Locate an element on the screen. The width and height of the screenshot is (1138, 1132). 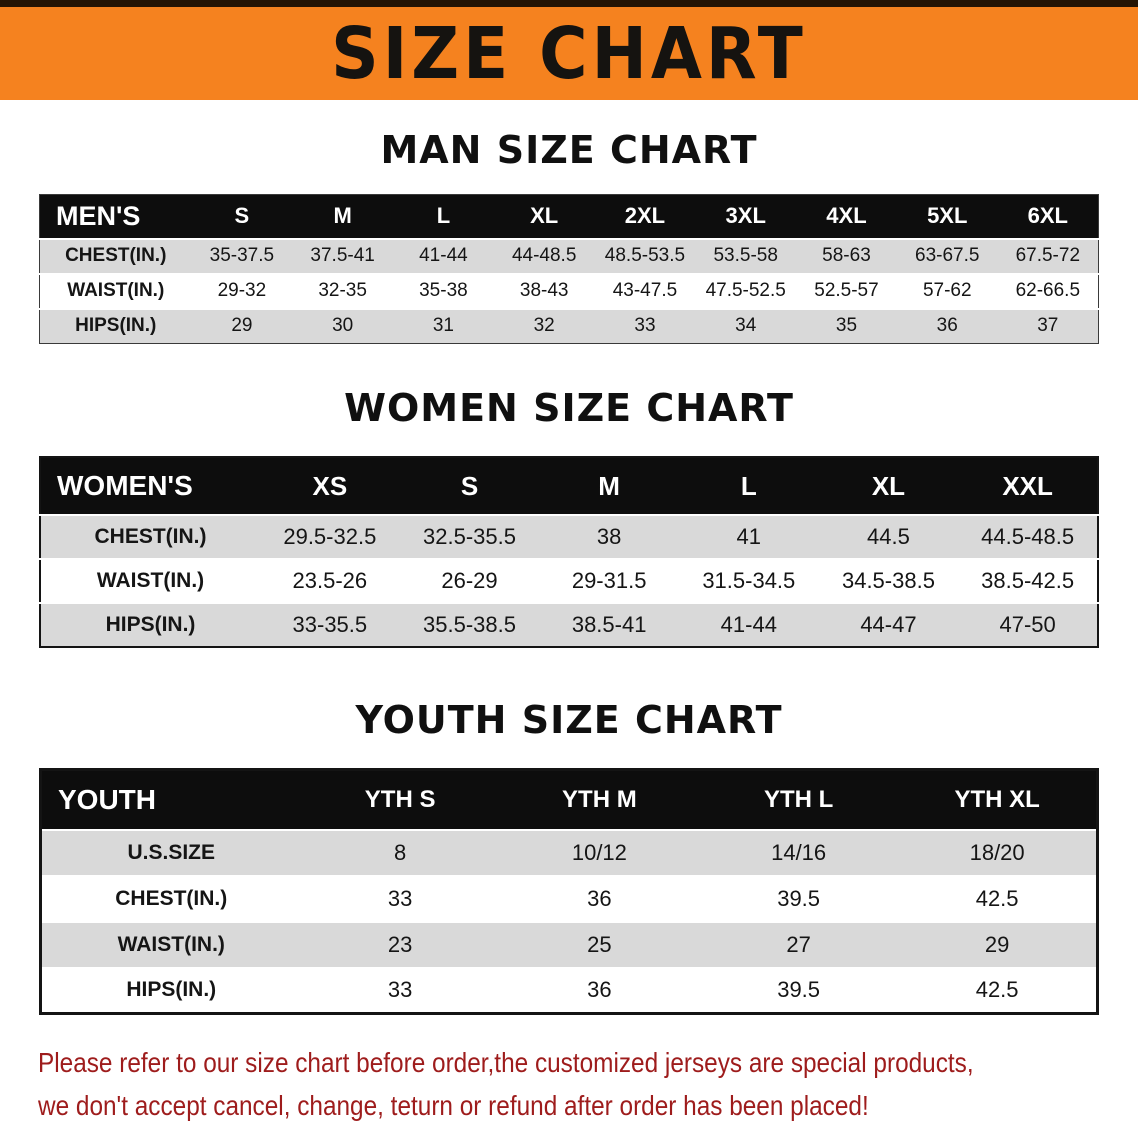
table-corner-label: YOUTH is located at coordinates (170, 799).